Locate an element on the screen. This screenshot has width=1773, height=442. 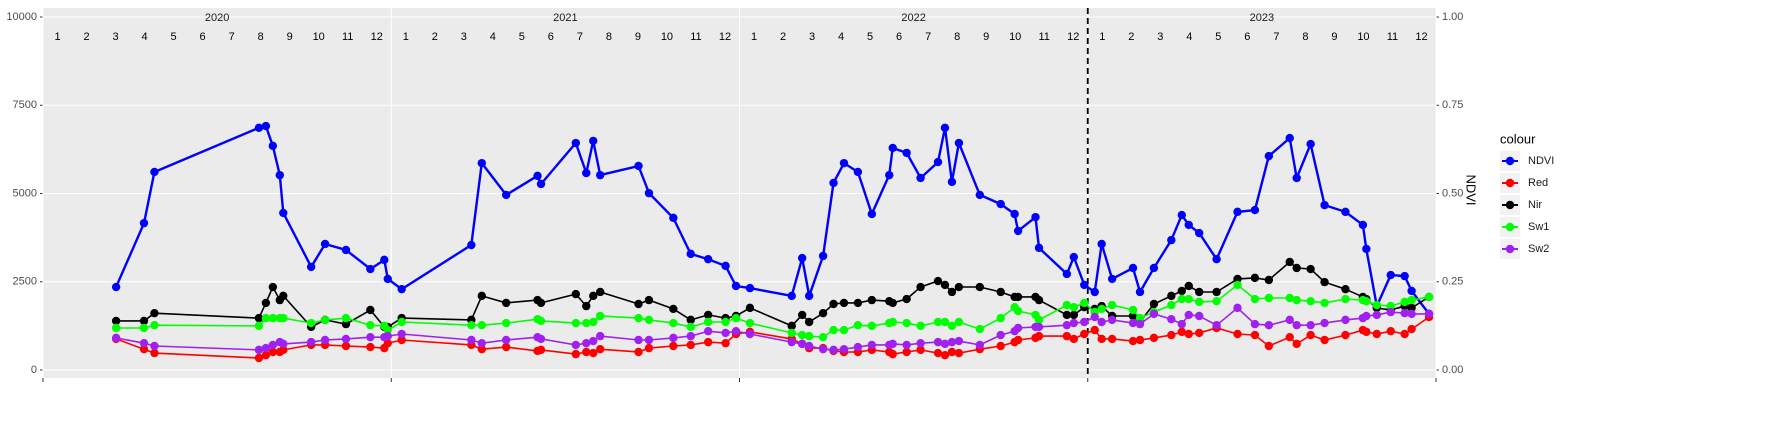
month-label: 10 is located at coordinates (1015, 37).